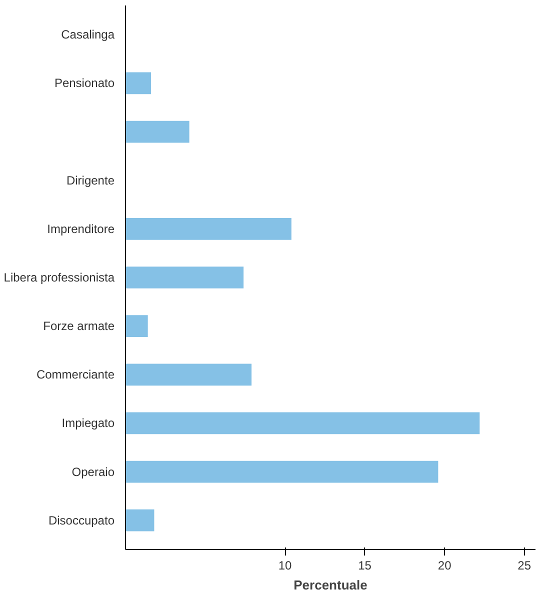  What do you see at coordinates (445, 565) in the screenshot?
I see `x-tick-label: 20` at bounding box center [445, 565].